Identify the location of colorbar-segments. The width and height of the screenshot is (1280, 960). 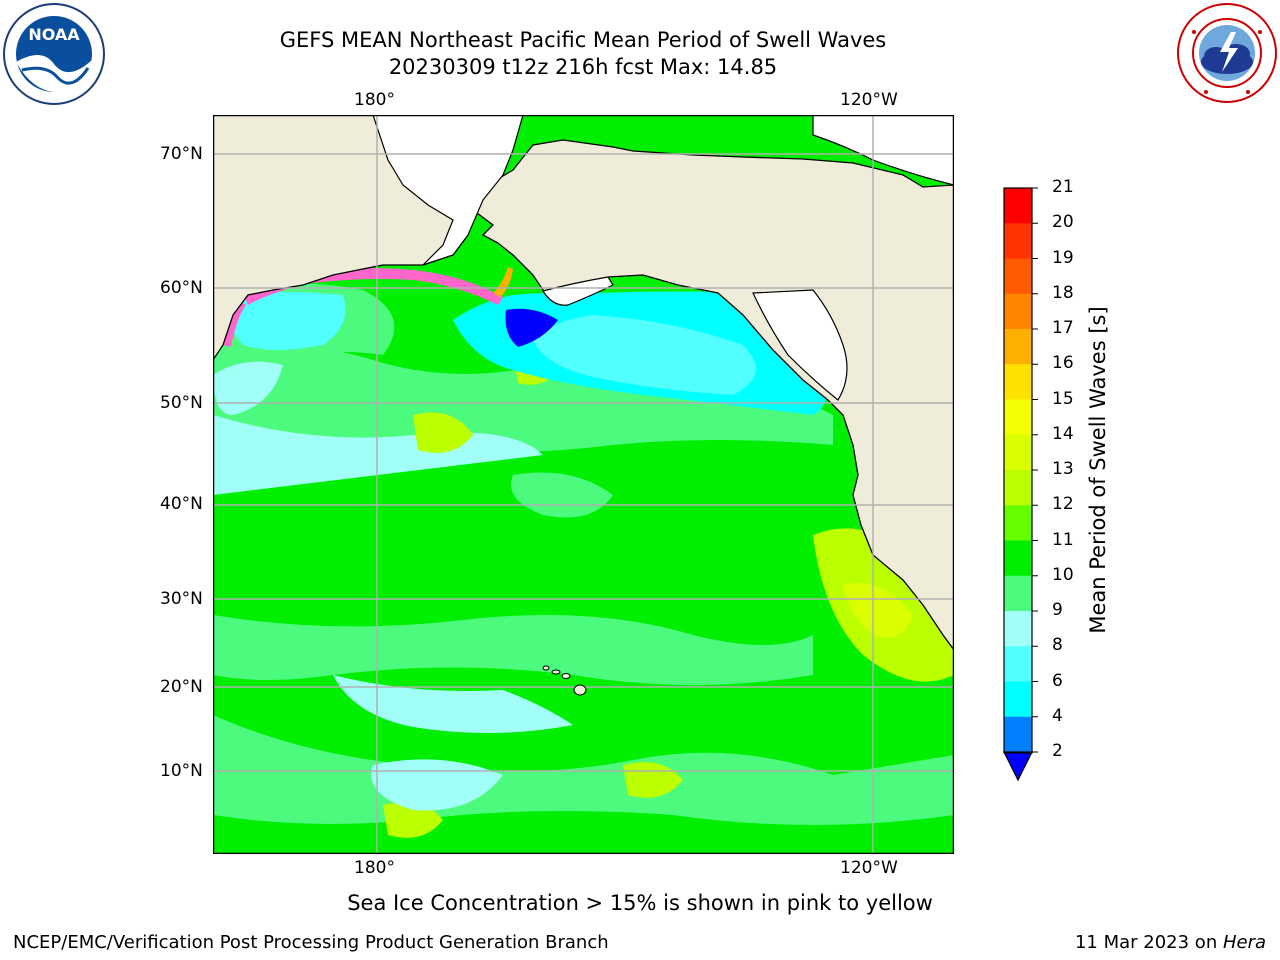
(1018, 485).